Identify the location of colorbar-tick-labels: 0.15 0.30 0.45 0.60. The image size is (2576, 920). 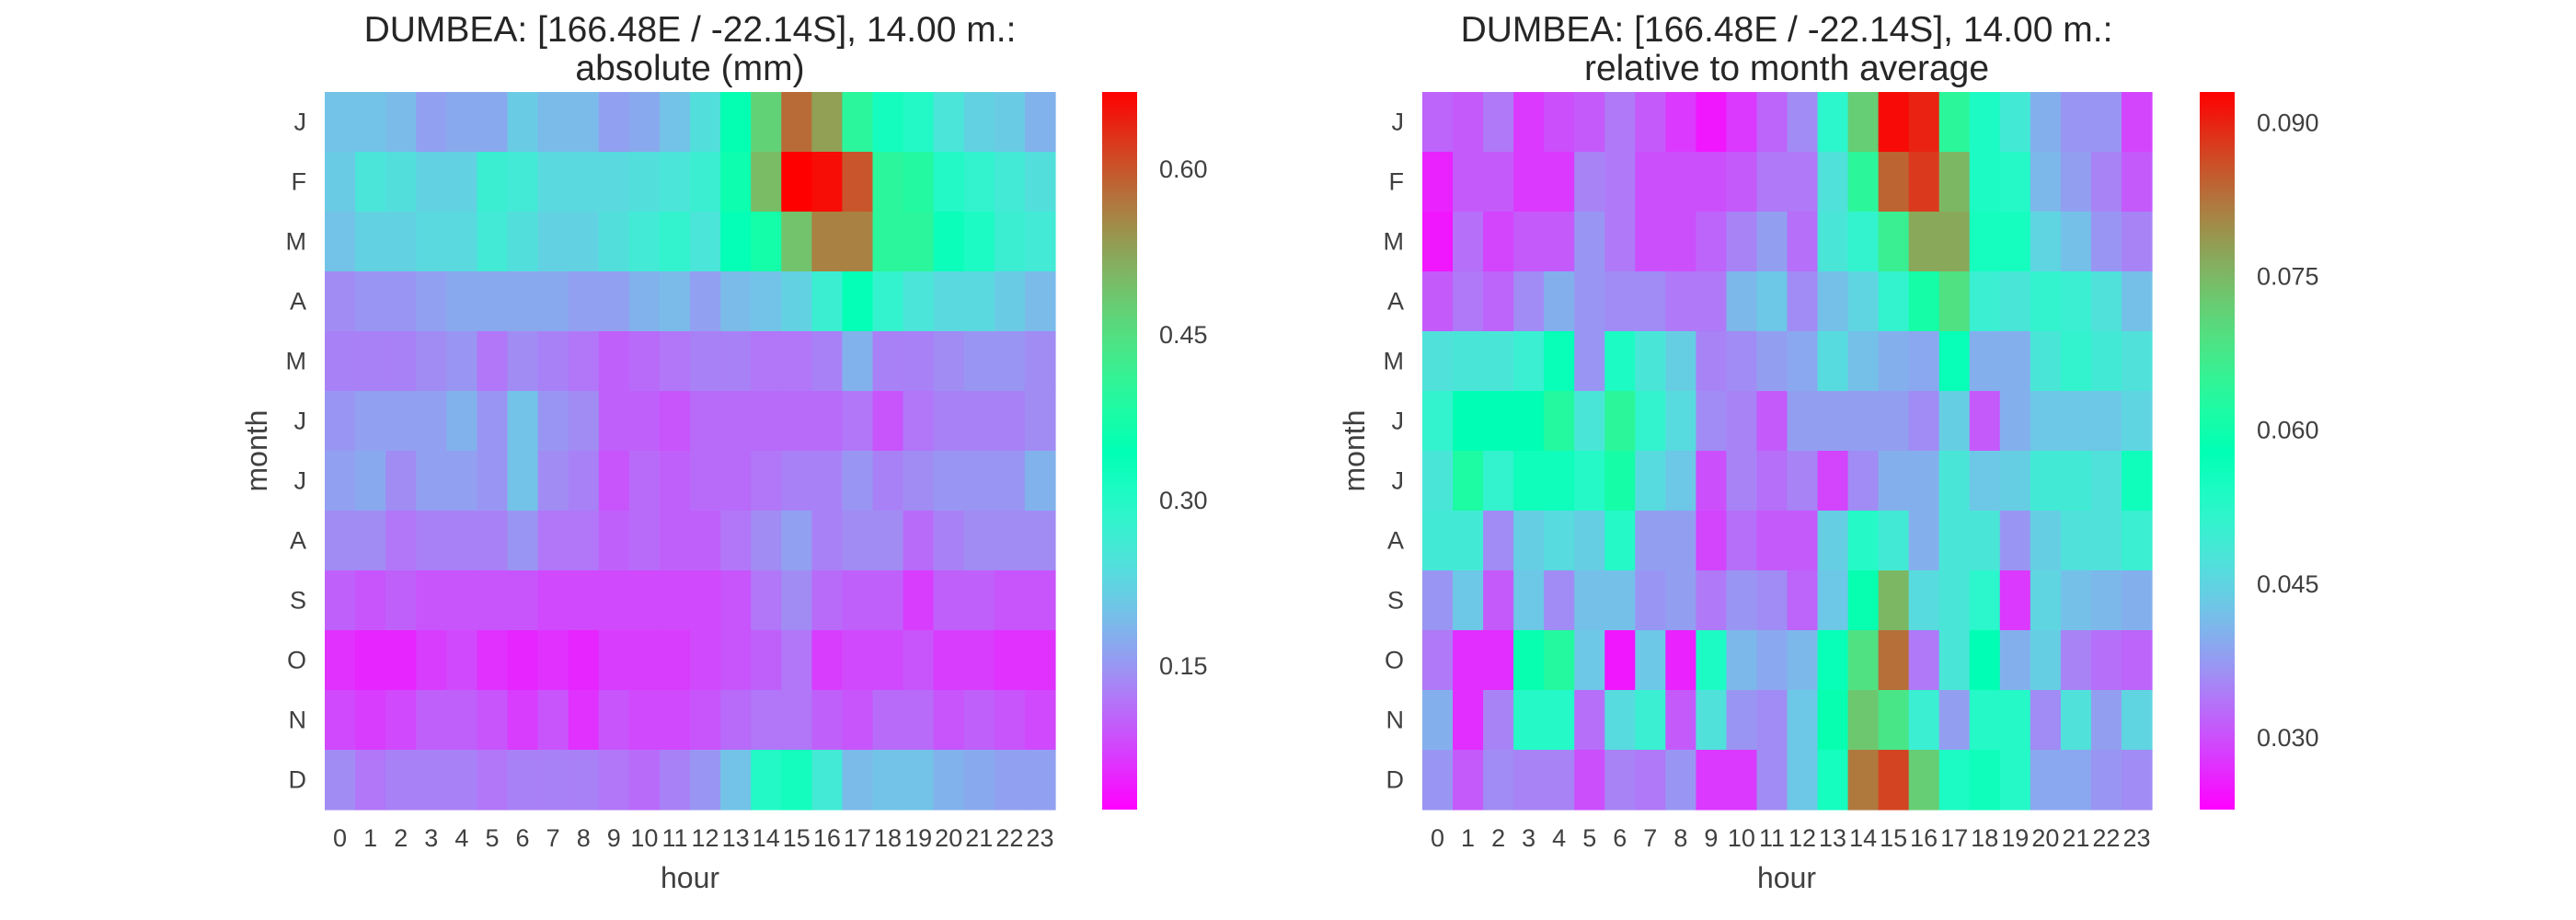
(1183, 417).